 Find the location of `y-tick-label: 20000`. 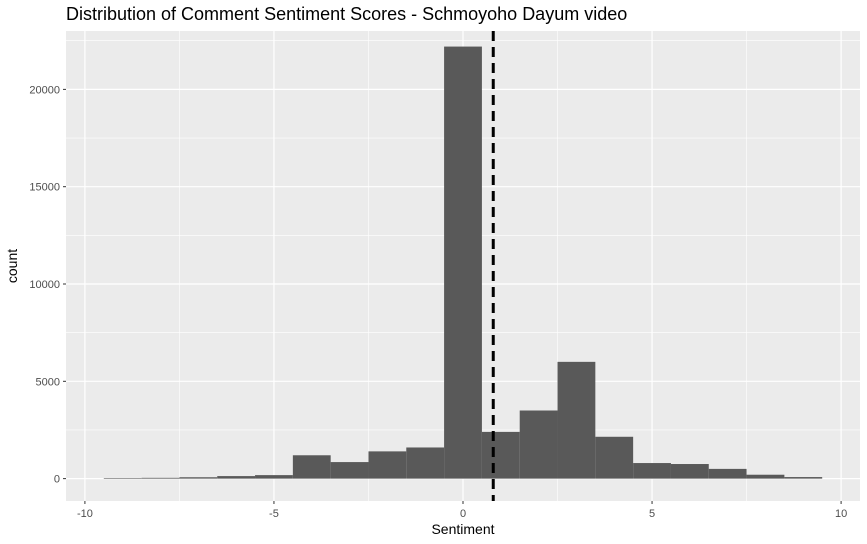

y-tick-label: 20000 is located at coordinates (44, 90).